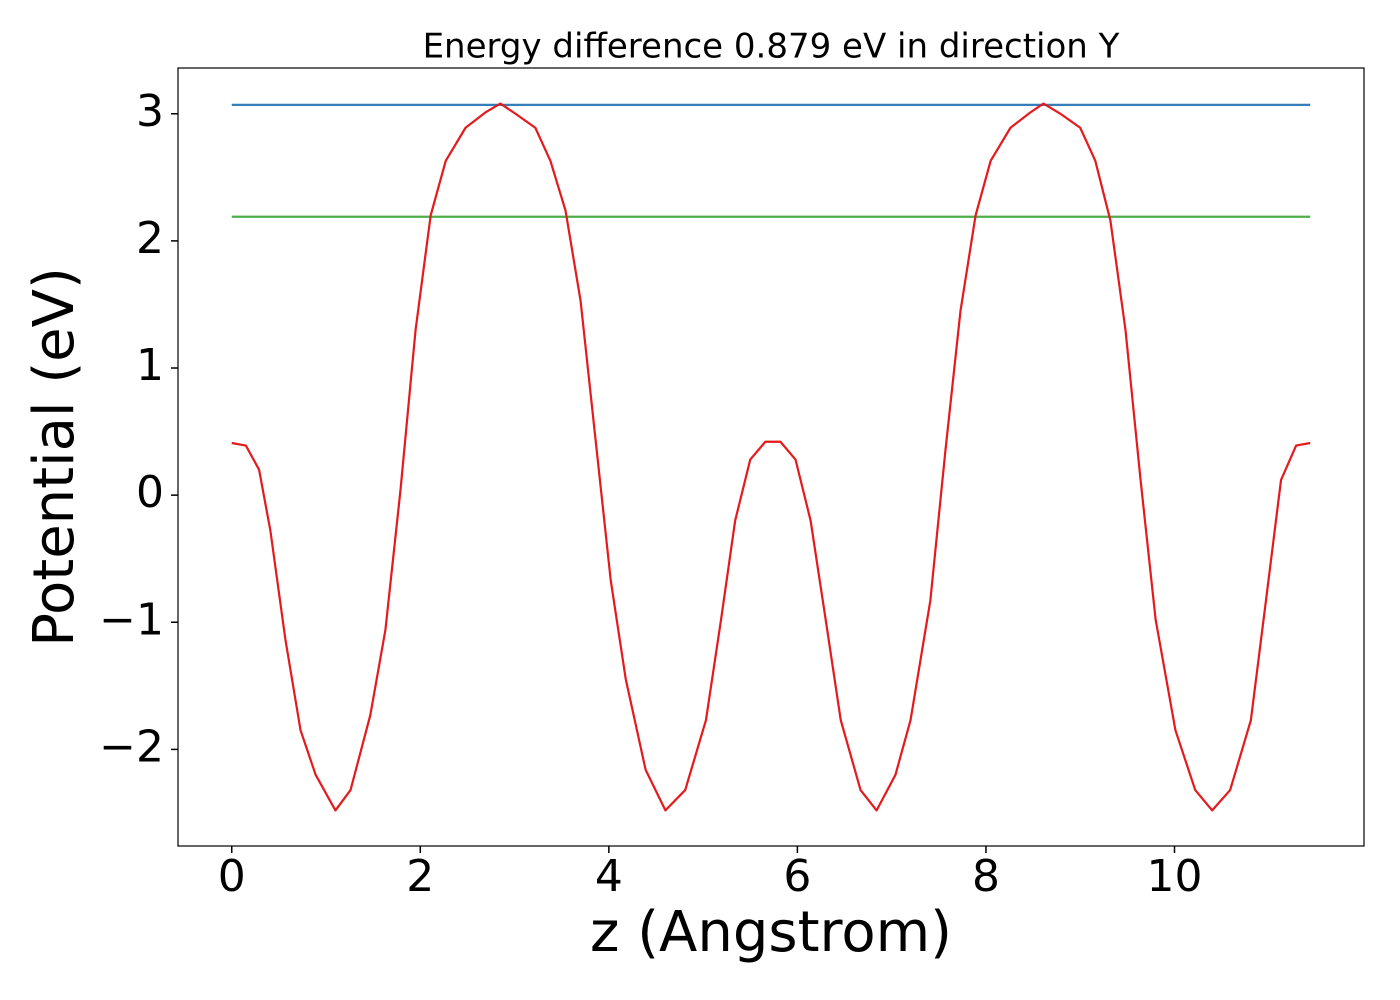  Describe the element at coordinates (986, 876) in the screenshot. I see `x-tick-label: 8` at that location.